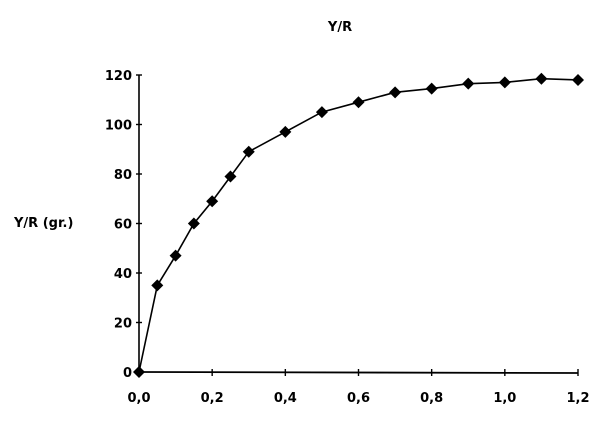 This screenshot has width=600, height=441. I want to click on x-tick-label: 0,0, so click(138, 398).